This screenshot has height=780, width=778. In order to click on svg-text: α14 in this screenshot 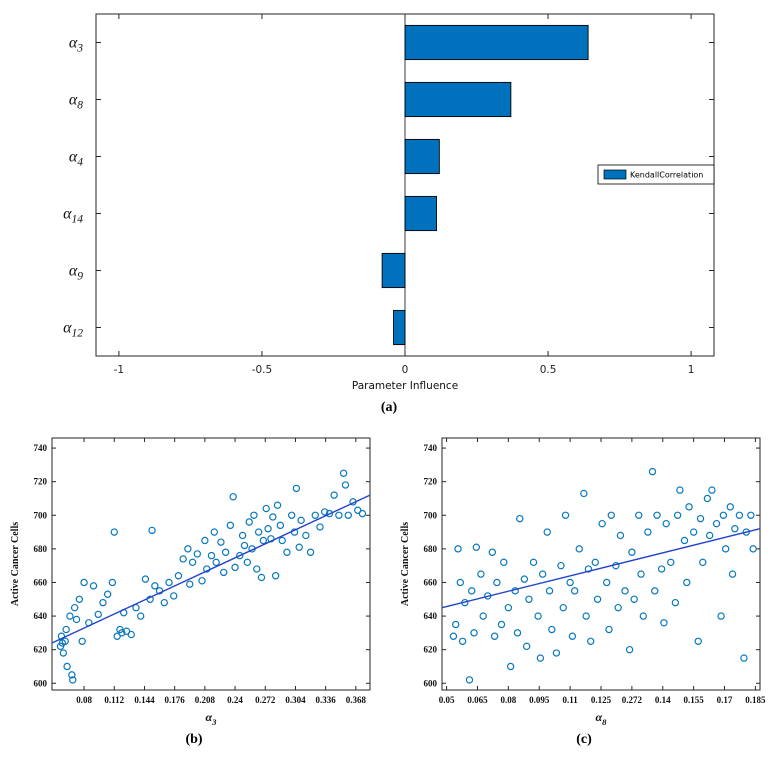, I will do `click(73, 216)`.